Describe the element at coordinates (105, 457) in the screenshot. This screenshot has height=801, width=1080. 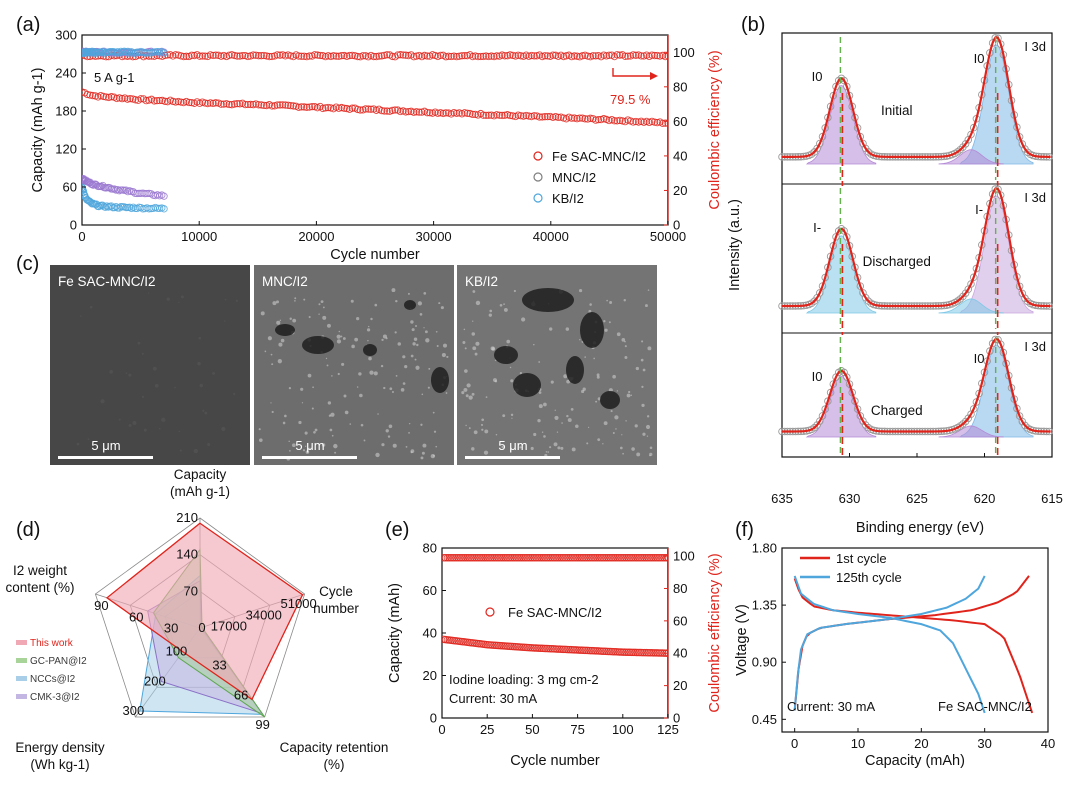
I see `scalebar-fe-sac` at that location.